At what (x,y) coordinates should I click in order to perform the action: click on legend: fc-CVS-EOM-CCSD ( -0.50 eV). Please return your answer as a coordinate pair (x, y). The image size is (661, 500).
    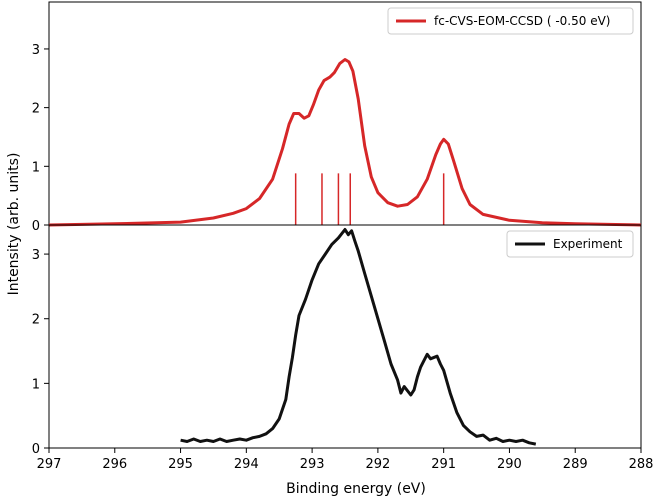
    Looking at the image, I should click on (510, 21).